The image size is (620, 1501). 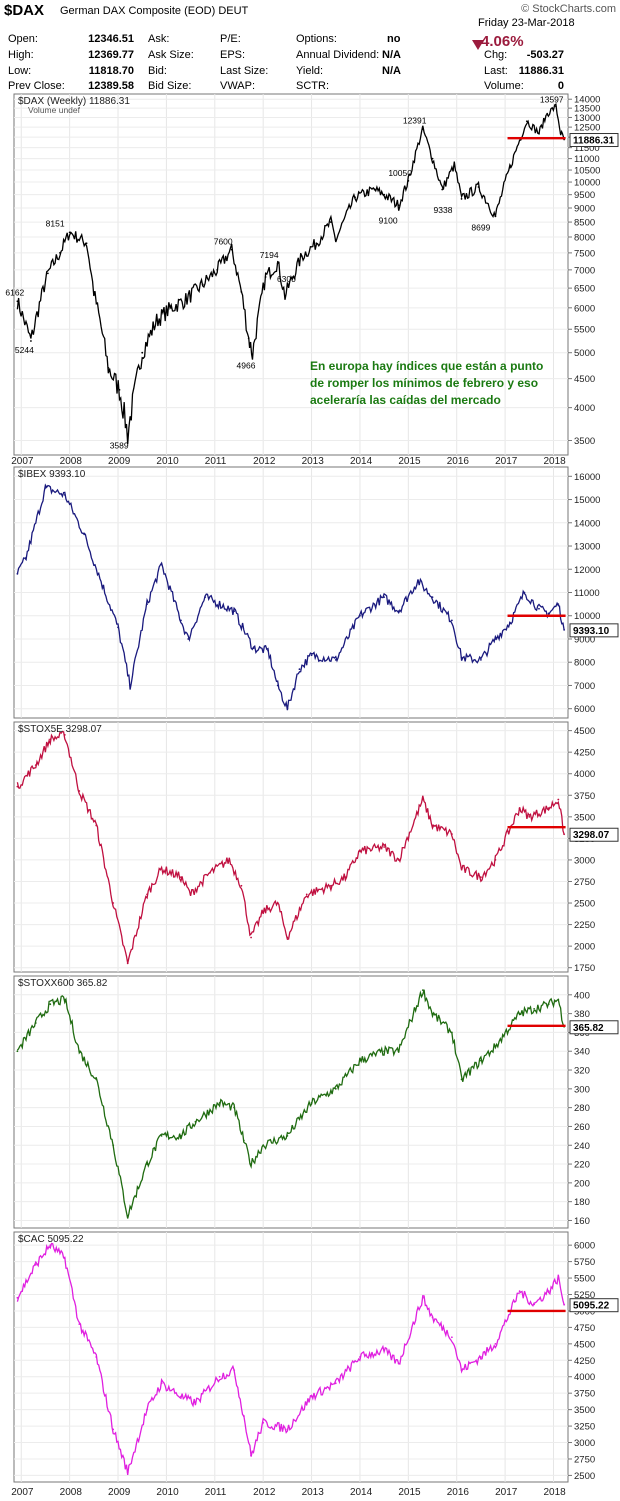 I want to click on prev-close-label: Prev Close:, so click(x=36, y=86).